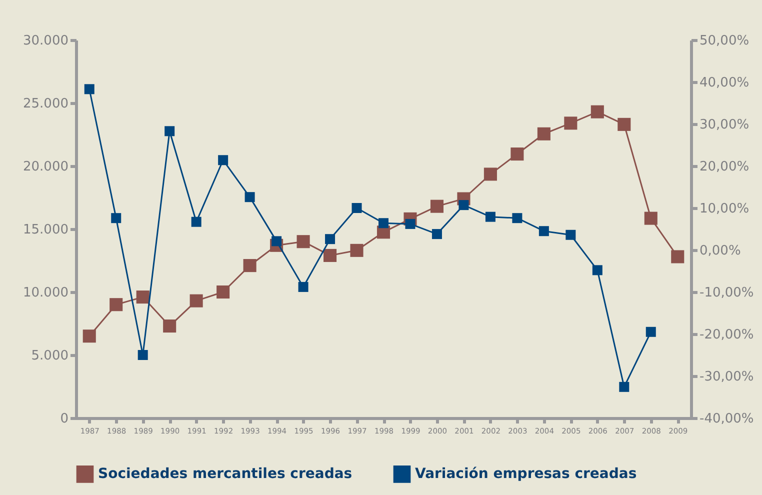  Describe the element at coordinates (64, 419) in the screenshot. I see `y-tick-label: 0` at that location.